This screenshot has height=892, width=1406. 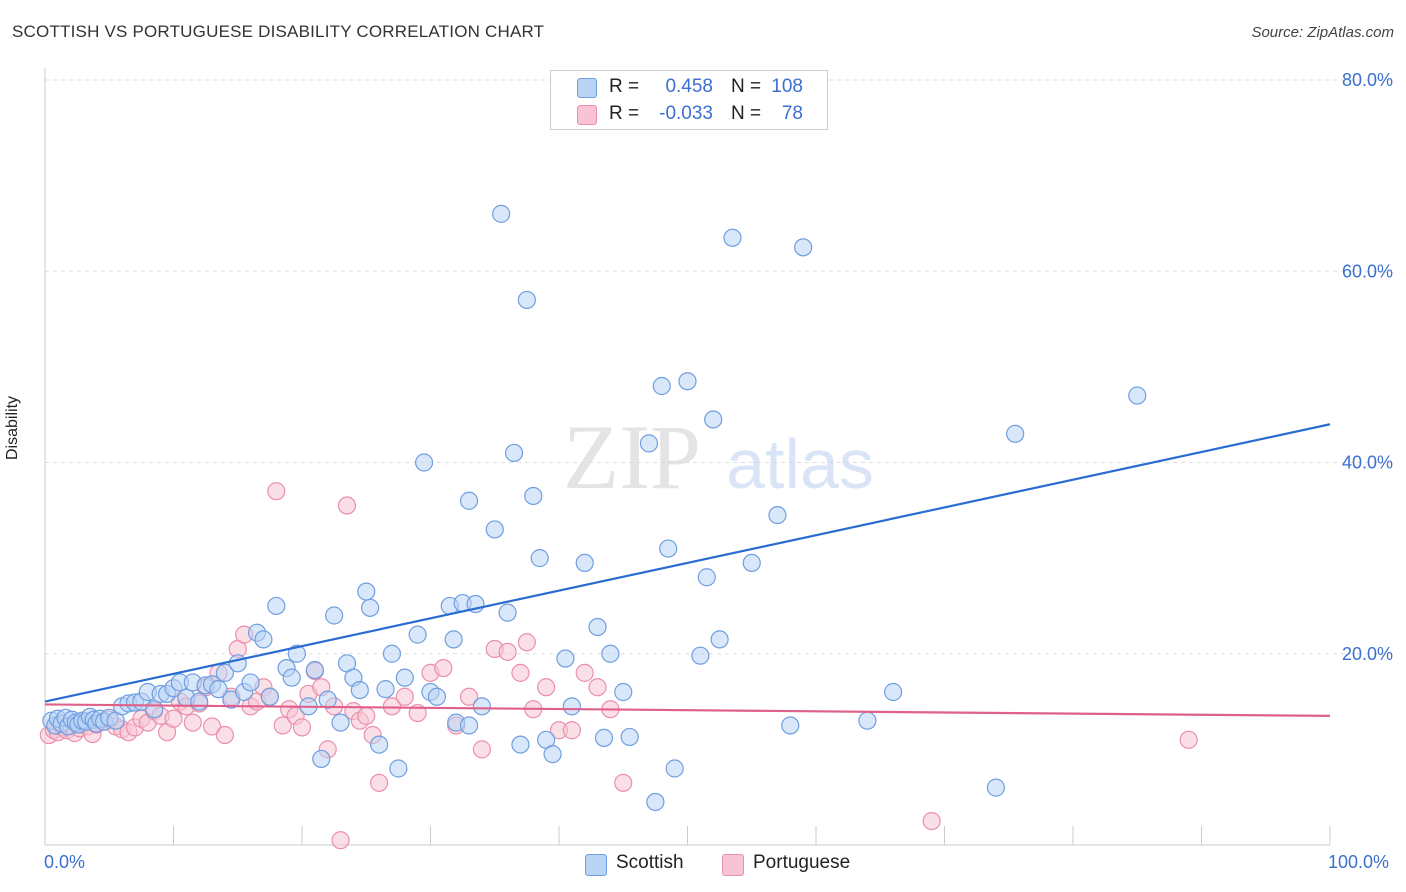 What do you see at coordinates (624, 86) in the screenshot?
I see `r-label: R =` at bounding box center [624, 86].